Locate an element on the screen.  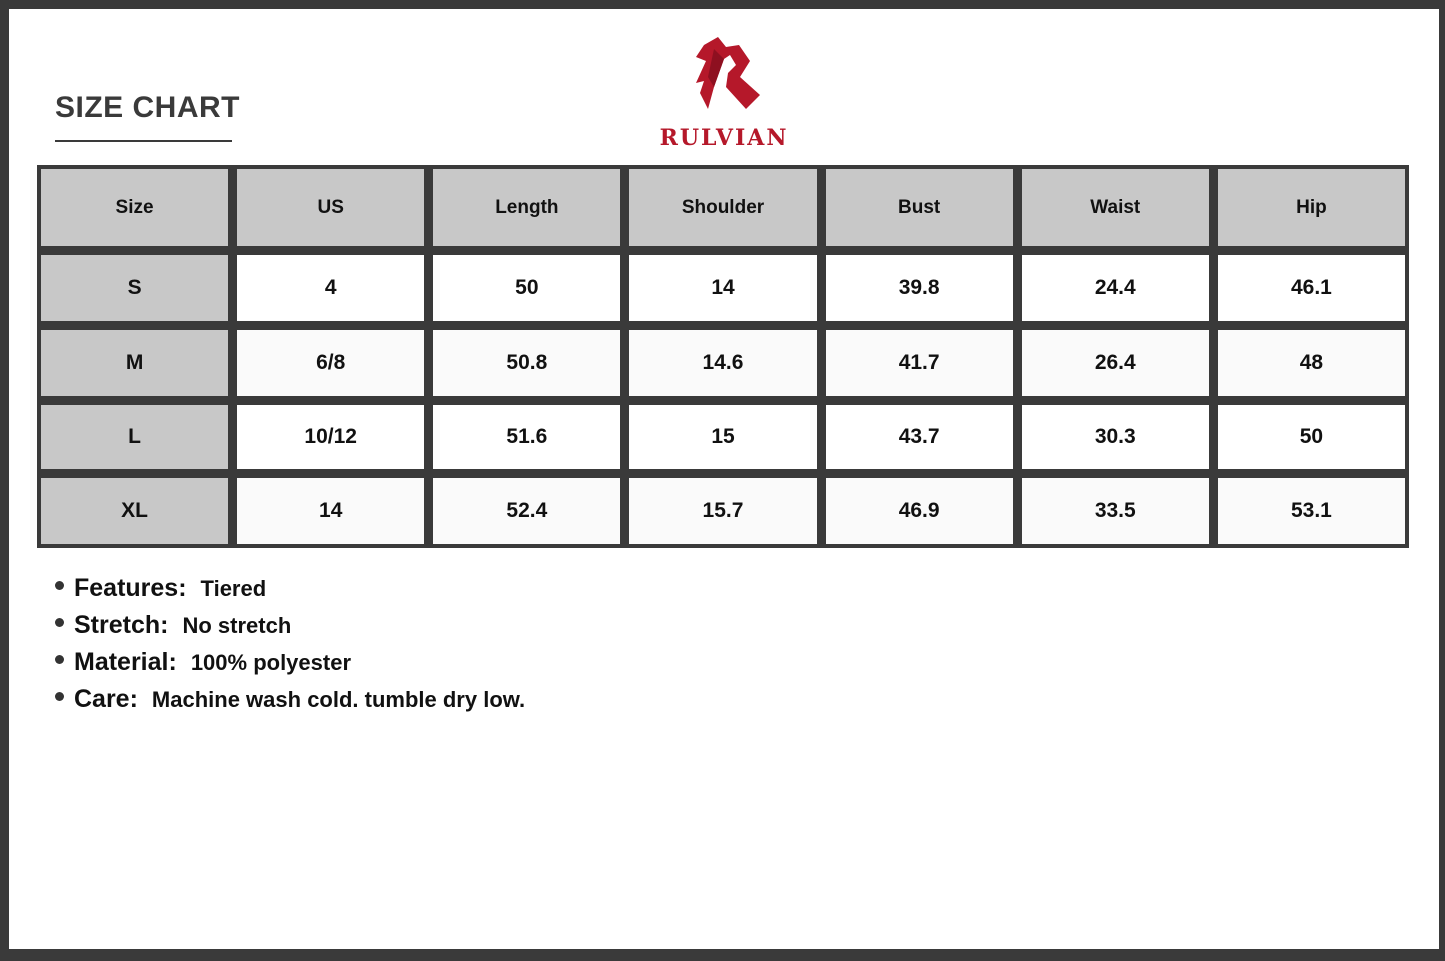
spec-label: Features: is located at coordinates (130, 588).